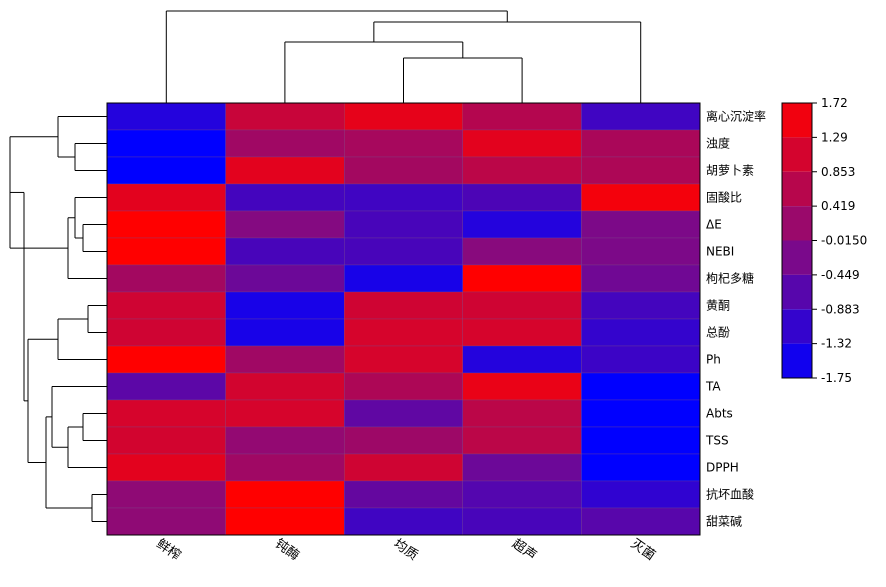 The width and height of the screenshot is (886, 587). Describe the element at coordinates (718, 306) in the screenshot. I see `row-label: 黄酮` at that location.